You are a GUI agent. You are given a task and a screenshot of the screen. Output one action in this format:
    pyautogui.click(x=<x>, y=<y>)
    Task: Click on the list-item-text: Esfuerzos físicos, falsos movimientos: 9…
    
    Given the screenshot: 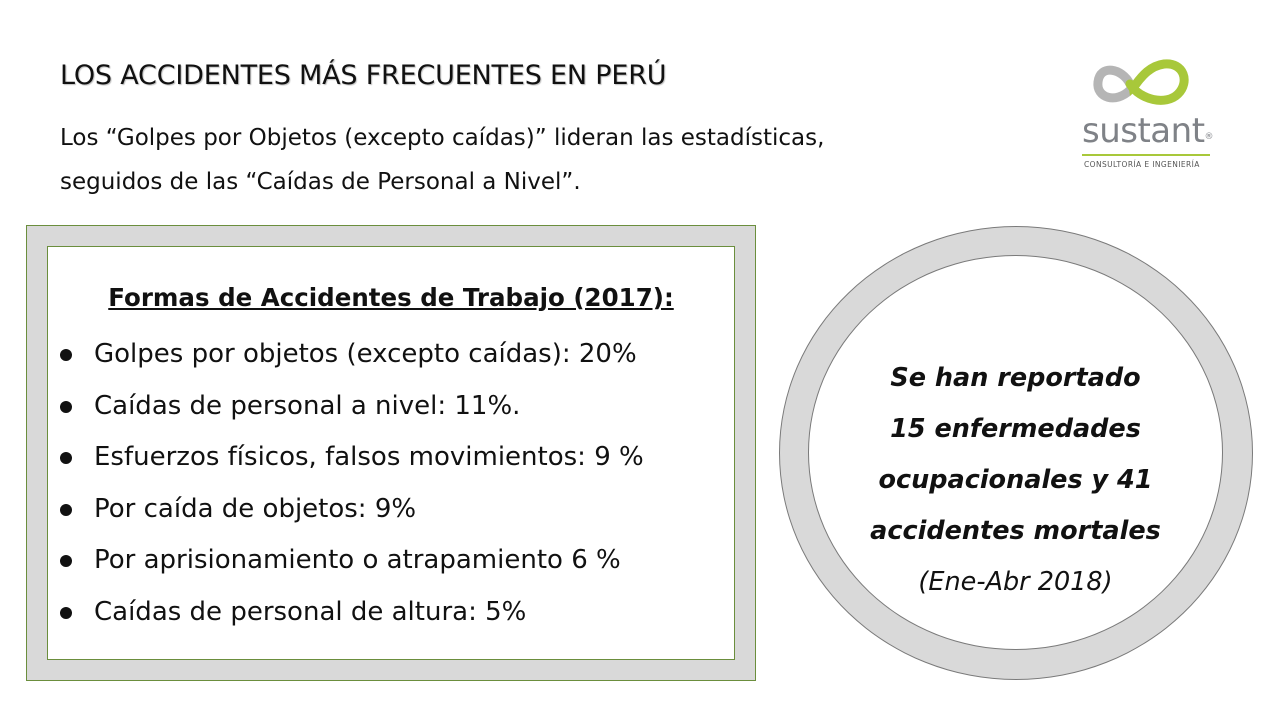 What is the action you would take?
    pyautogui.click(x=369, y=457)
    